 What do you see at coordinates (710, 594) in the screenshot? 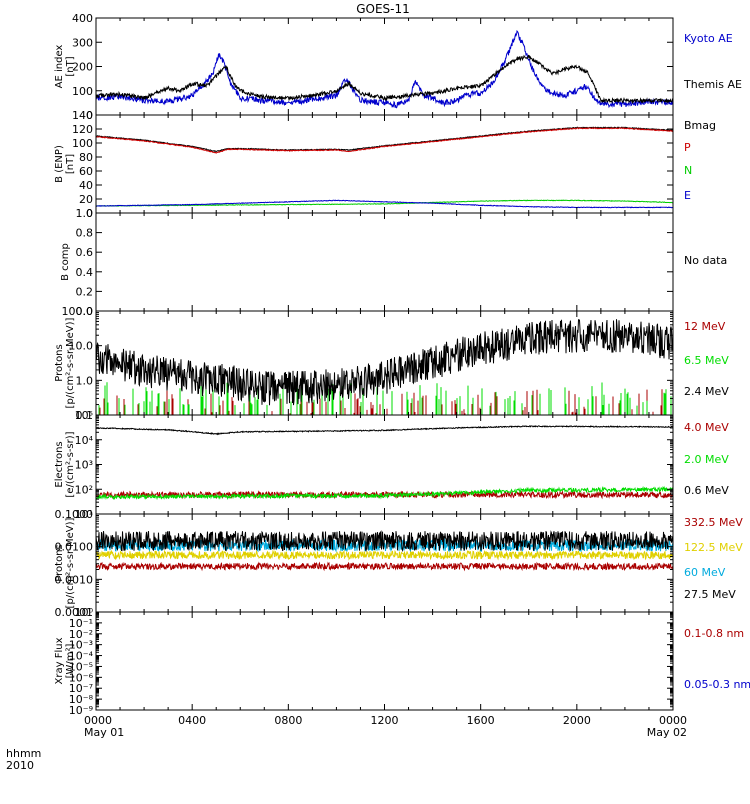
I see `legend-protons-high-3: 27.5 MeV` at bounding box center [710, 594].